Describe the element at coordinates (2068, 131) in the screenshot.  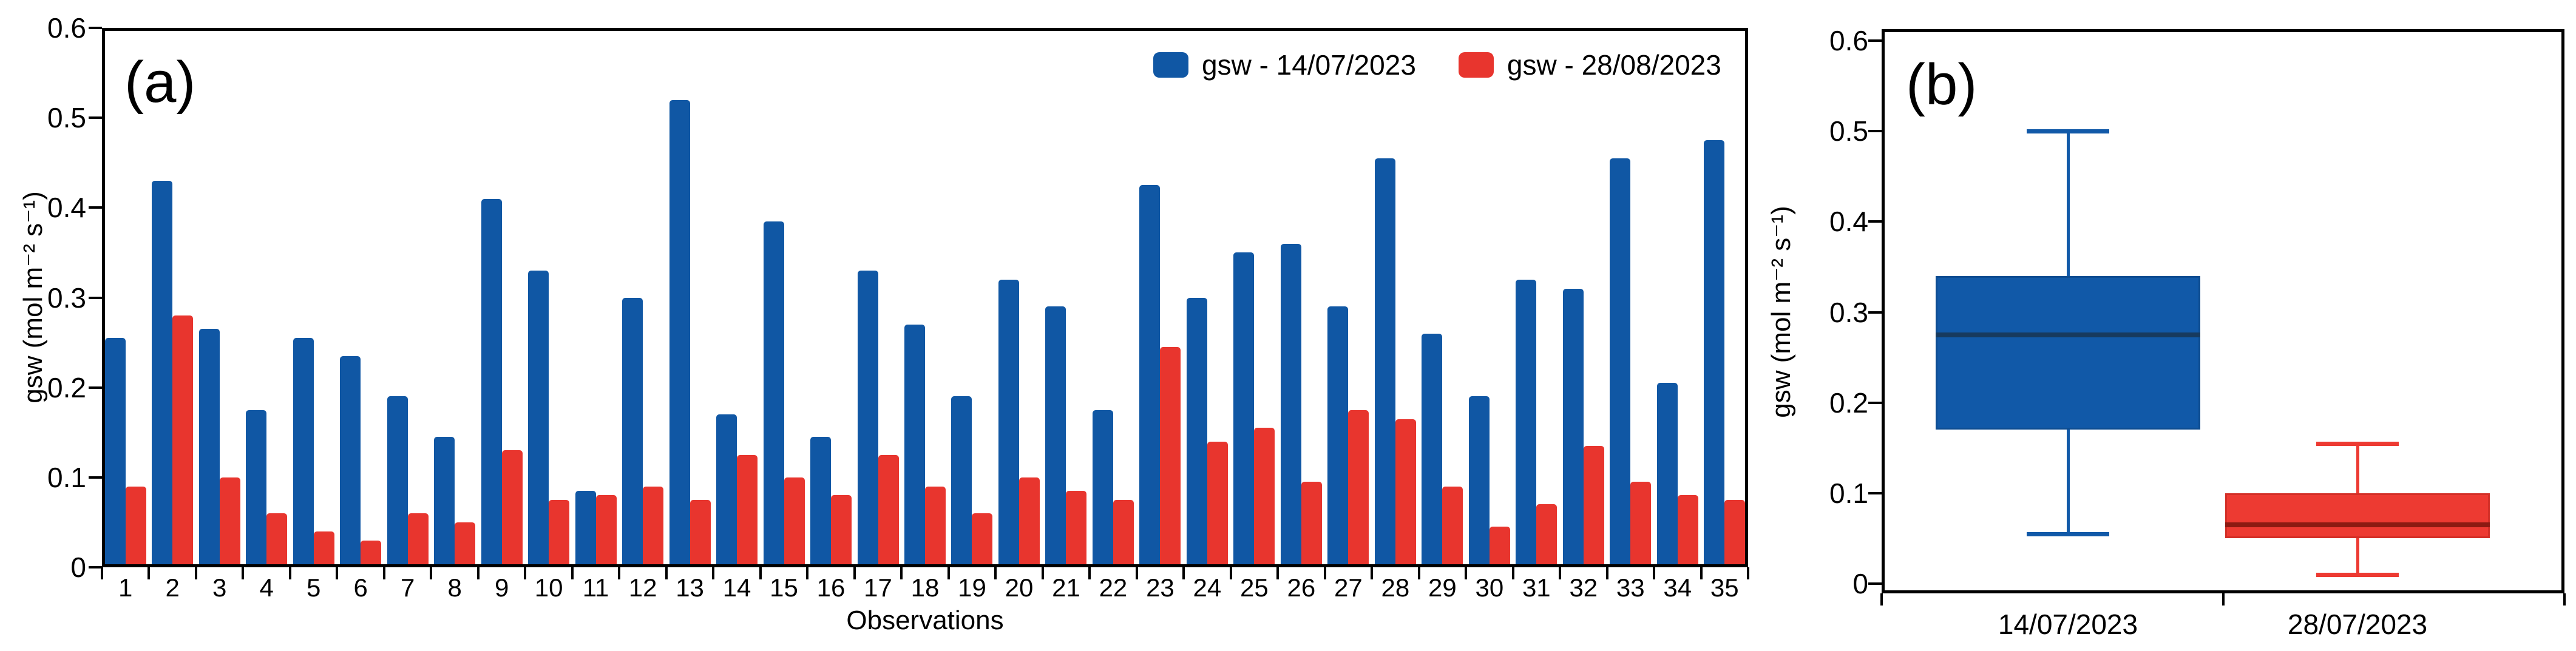
I see `panel-b-box-1-upper-cap` at that location.